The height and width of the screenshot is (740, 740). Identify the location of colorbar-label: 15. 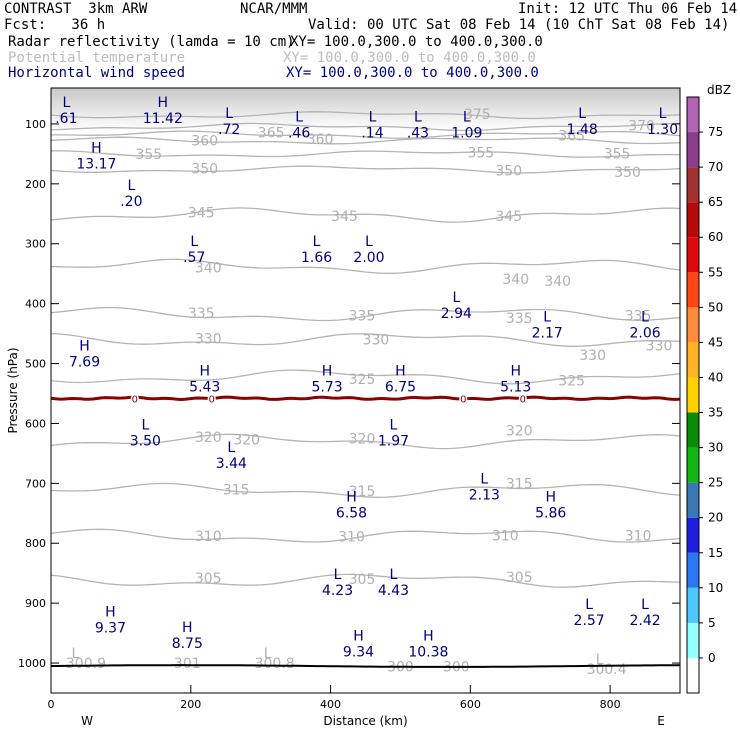
(715, 553).